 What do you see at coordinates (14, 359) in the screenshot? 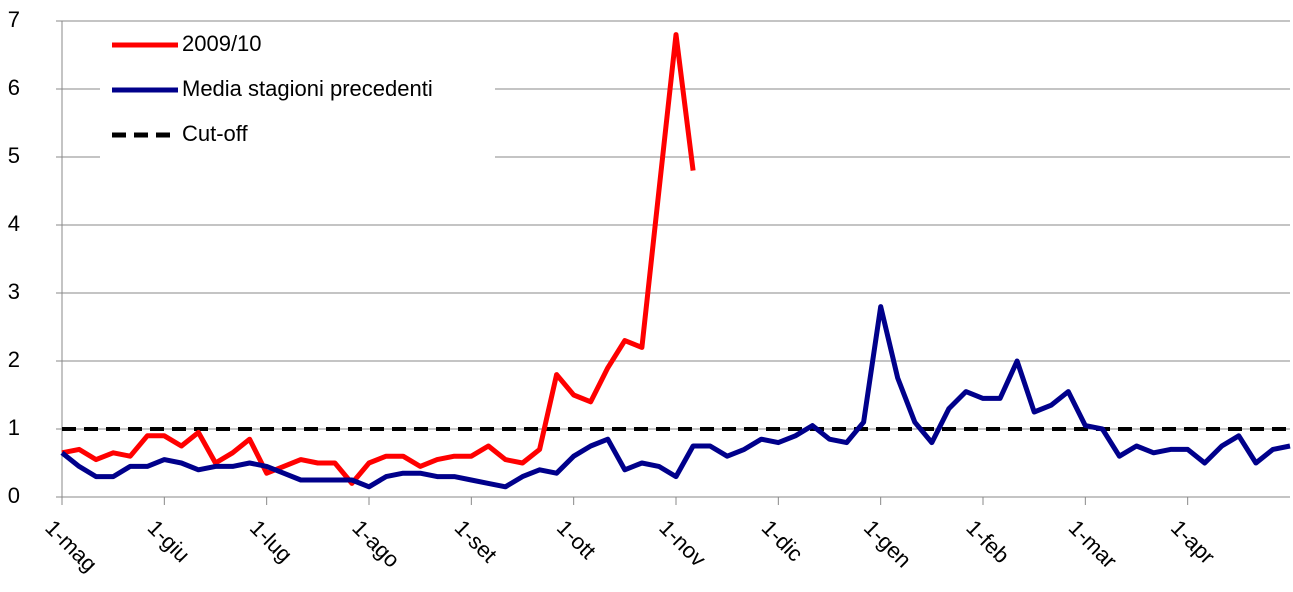
I see `y-tick-label: 2` at bounding box center [14, 359].